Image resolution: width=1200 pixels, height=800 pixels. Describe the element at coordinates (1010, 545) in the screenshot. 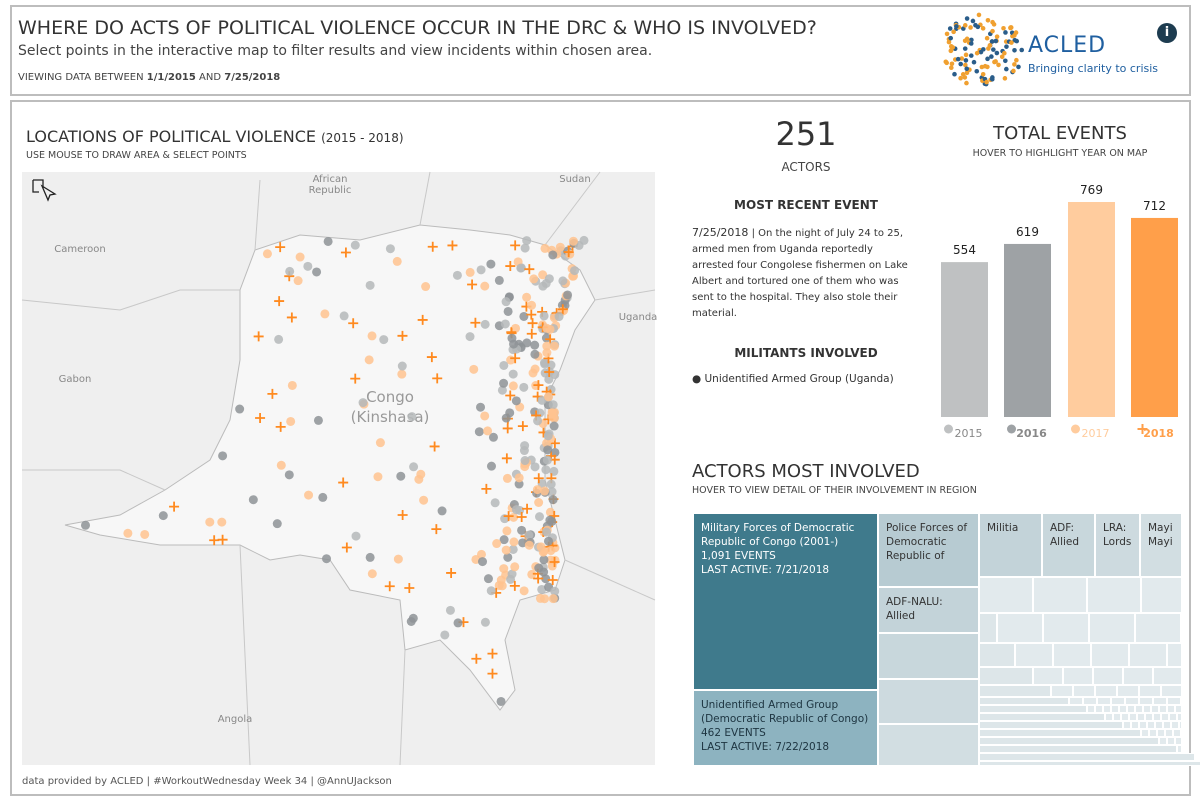

I see `treemap-cell: Militia` at that location.